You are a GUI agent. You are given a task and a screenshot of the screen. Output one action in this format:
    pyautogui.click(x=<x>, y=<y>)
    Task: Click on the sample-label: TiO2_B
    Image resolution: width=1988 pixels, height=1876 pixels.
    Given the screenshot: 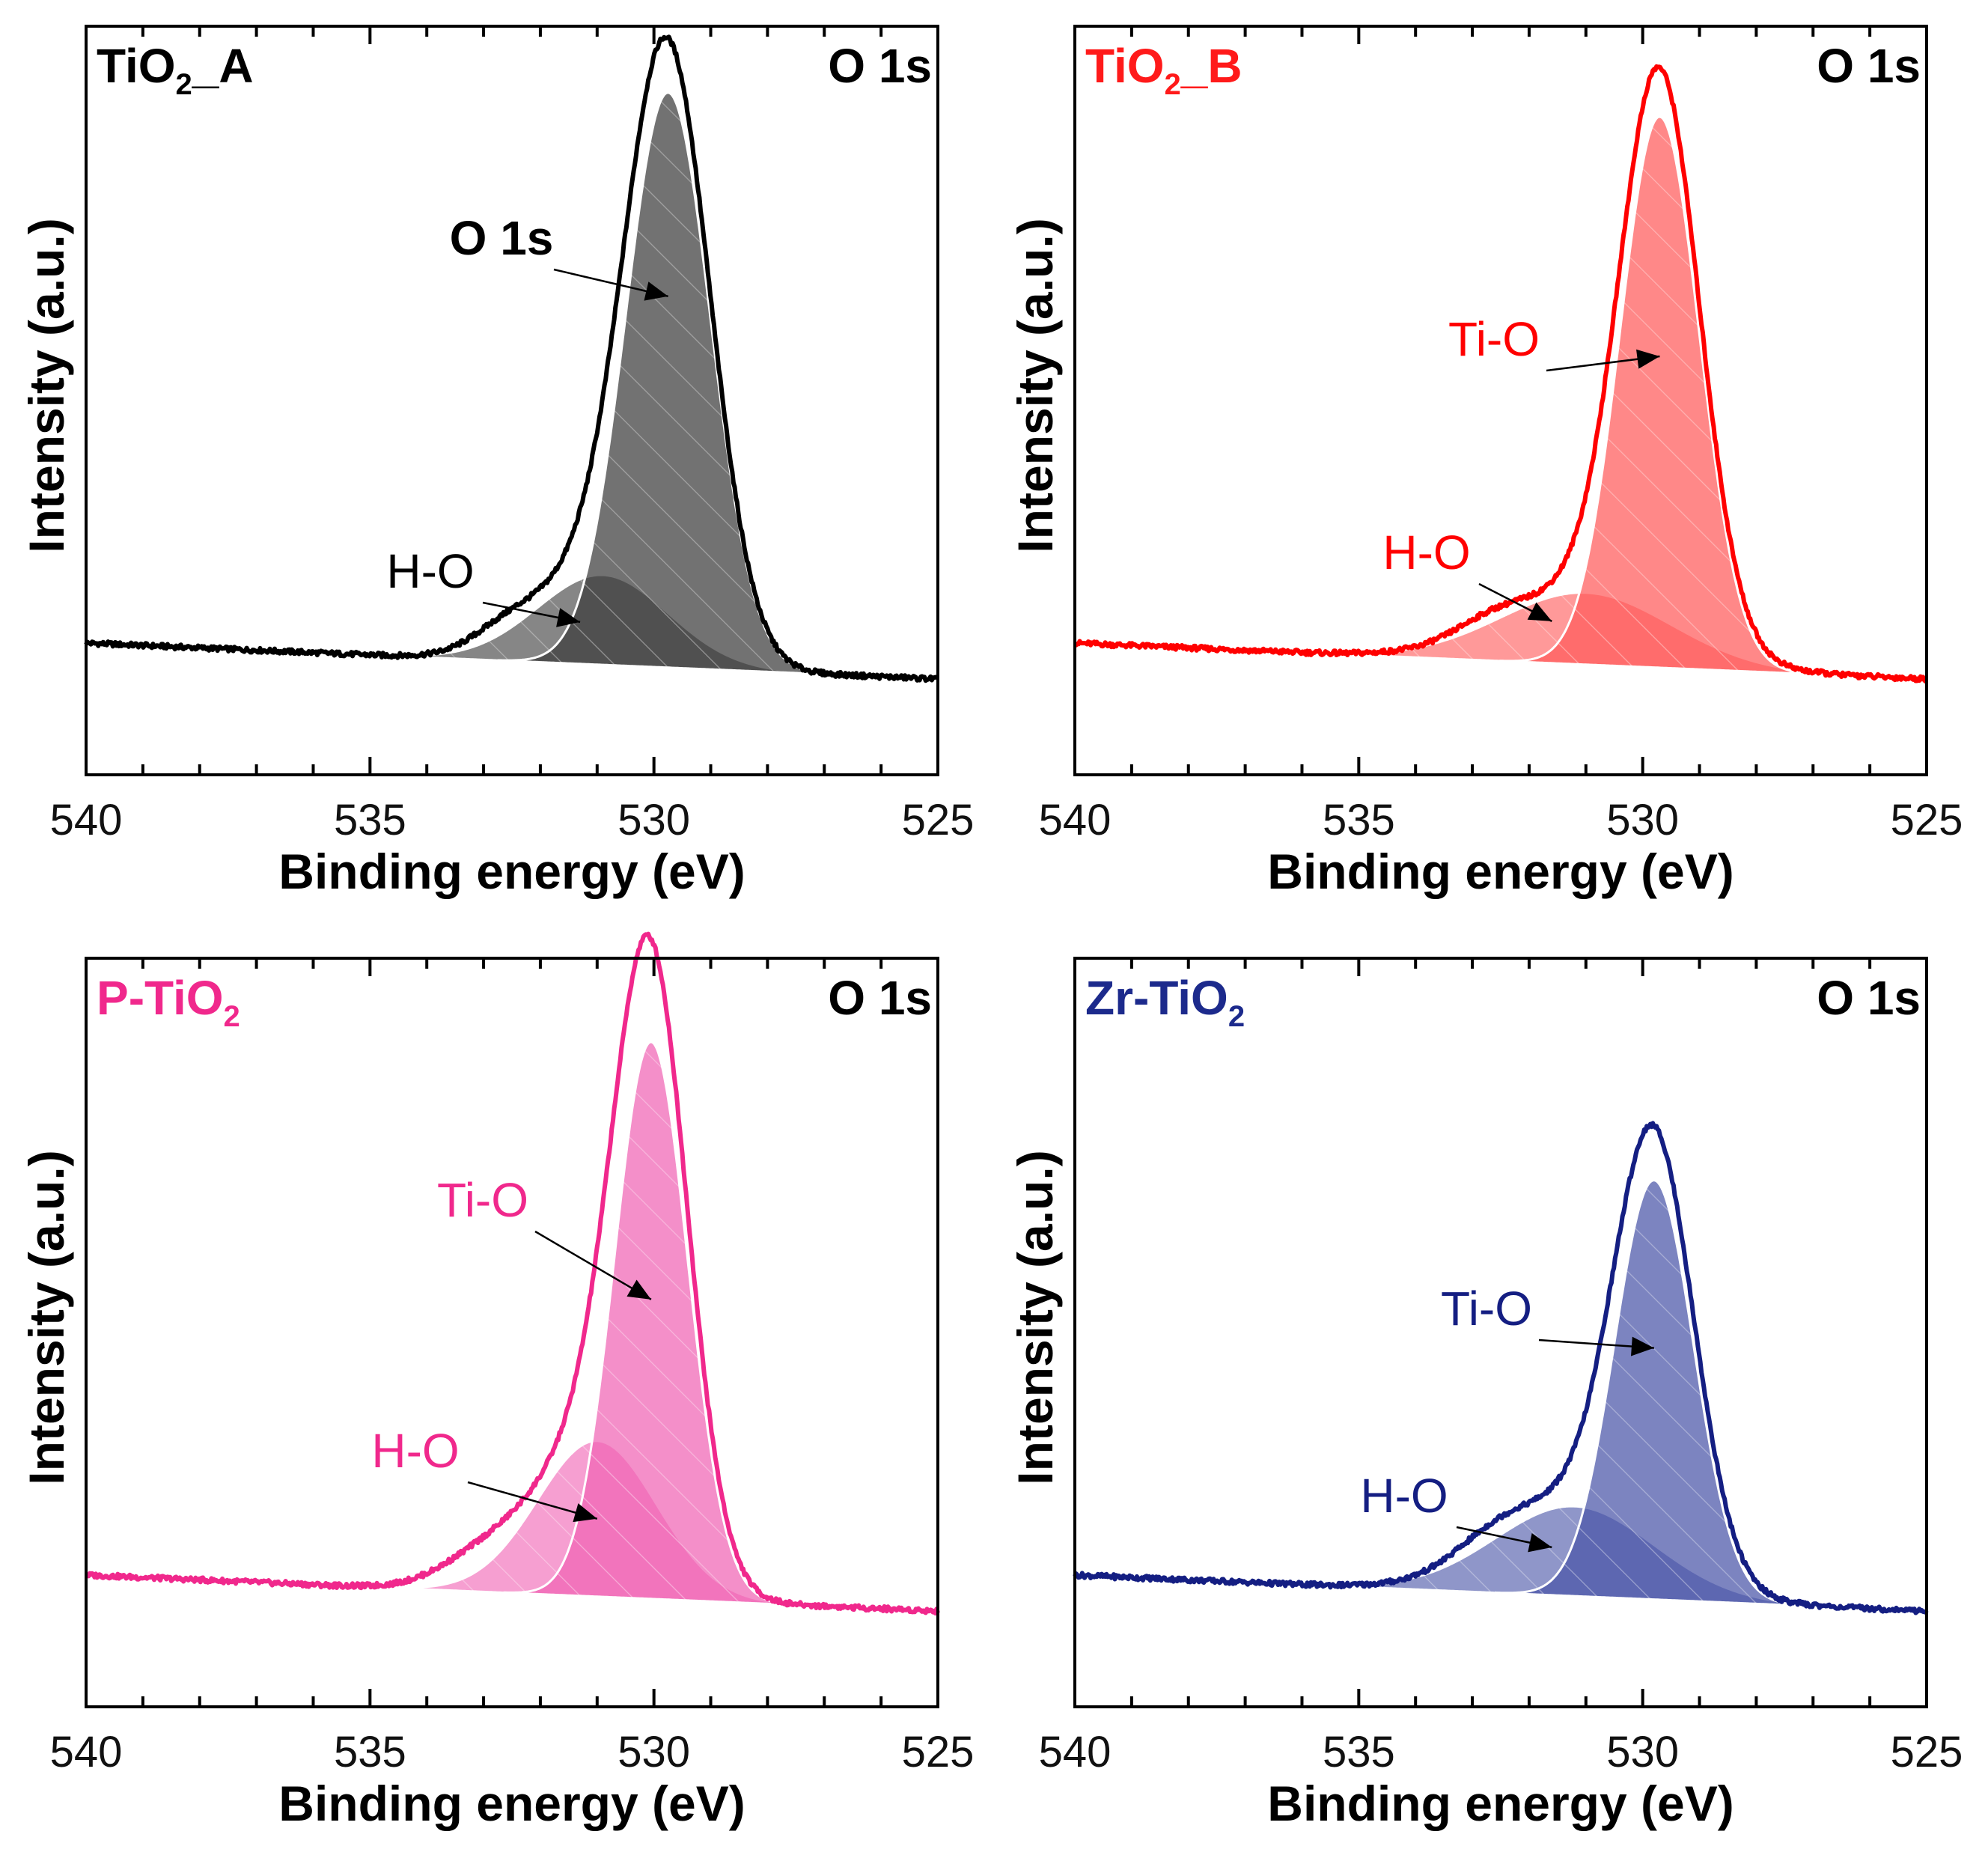 What is the action you would take?
    pyautogui.click(x=1163, y=70)
    